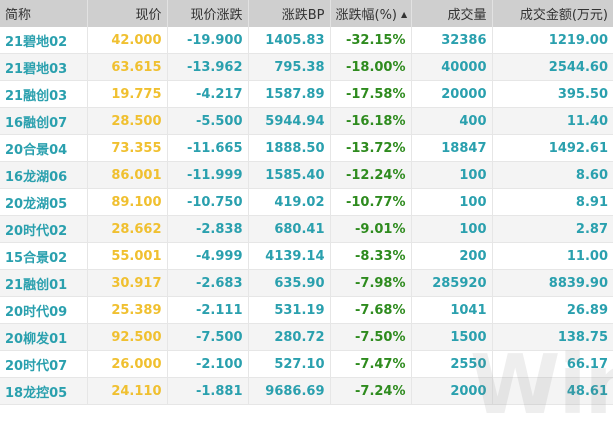 This screenshot has width=613, height=433. I want to click on row-price: 92.500, so click(127, 337).